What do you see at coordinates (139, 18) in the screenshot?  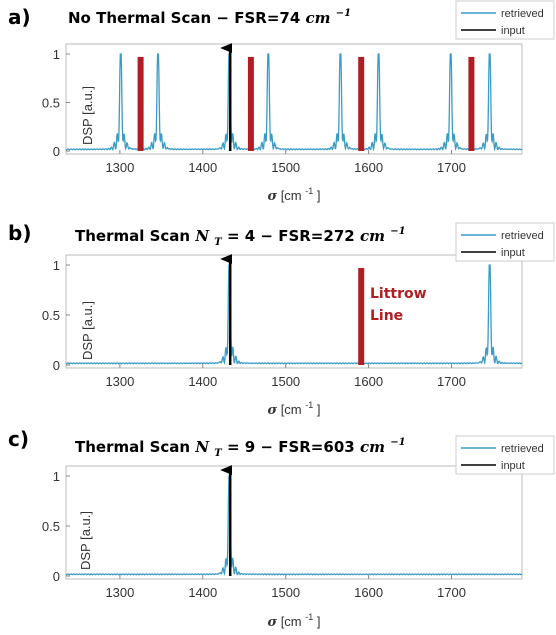 I see `title-main: No Thermal Scan` at bounding box center [139, 18].